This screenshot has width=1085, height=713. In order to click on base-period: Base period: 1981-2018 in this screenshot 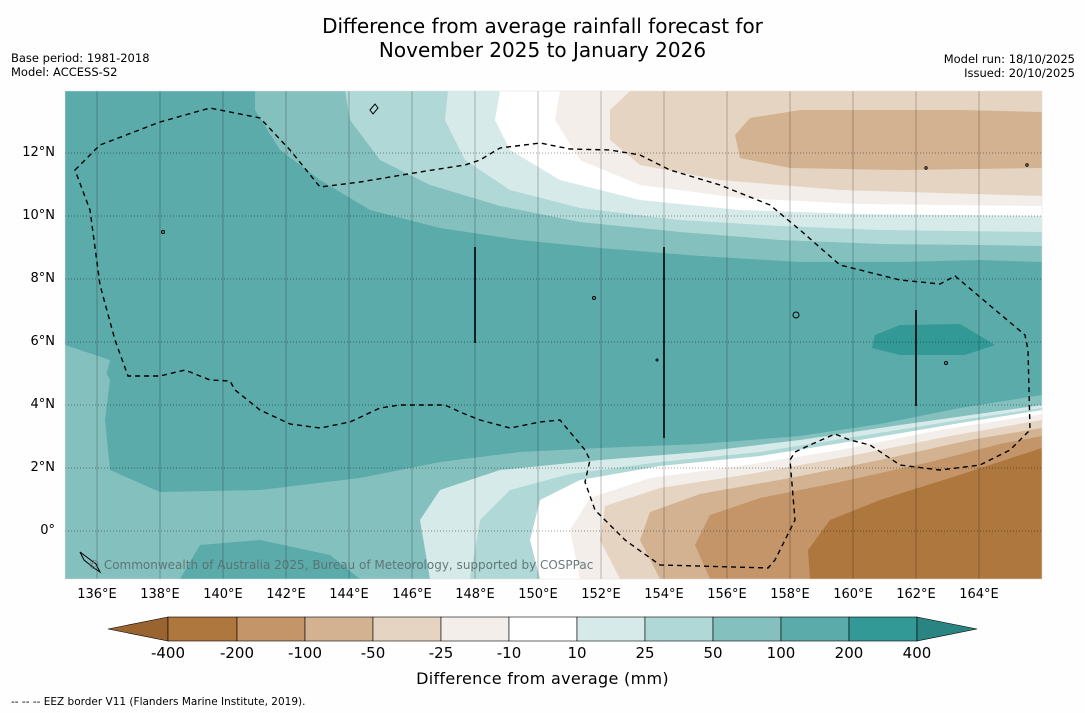, I will do `click(80, 58)`.